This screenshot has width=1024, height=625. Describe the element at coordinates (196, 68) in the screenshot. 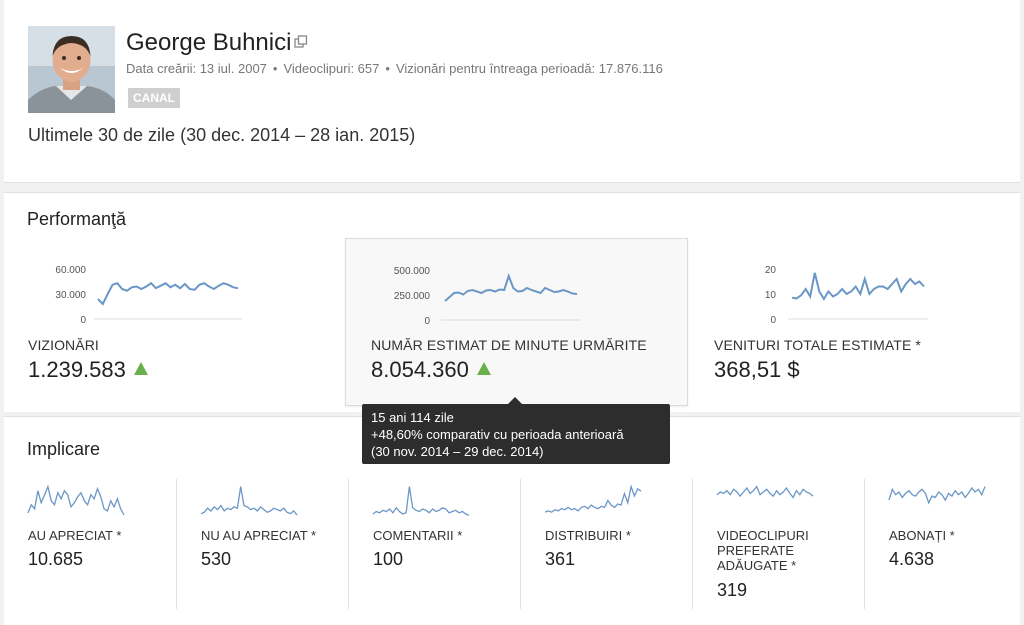

I see `meta-created: Data creării: 13 iul. 2007` at that location.